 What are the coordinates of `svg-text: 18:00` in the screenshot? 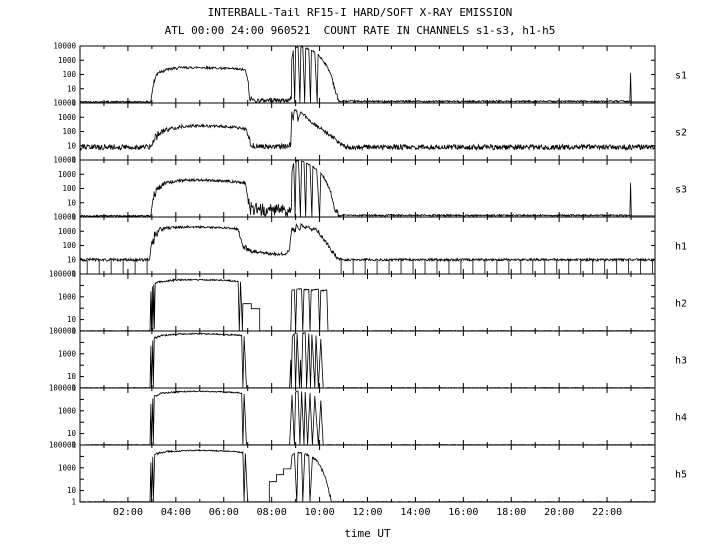 It's located at (511, 512).